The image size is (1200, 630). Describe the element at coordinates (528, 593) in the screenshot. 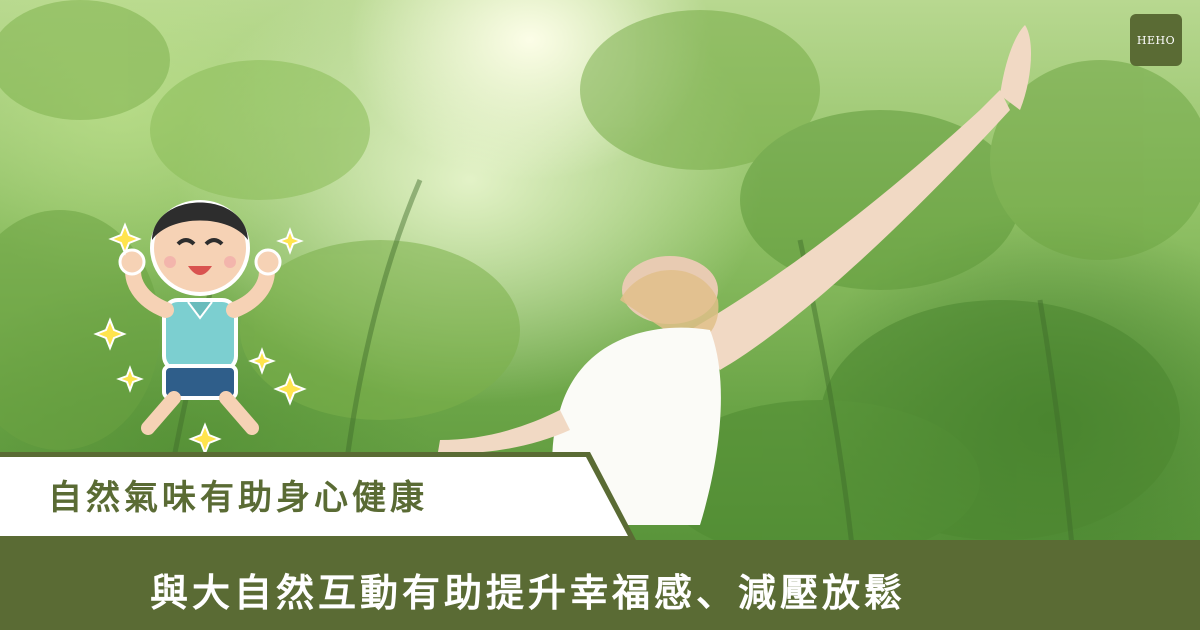

I see `headline-text: 與大自然互動有助提升幸福感、減壓放鬆` at that location.